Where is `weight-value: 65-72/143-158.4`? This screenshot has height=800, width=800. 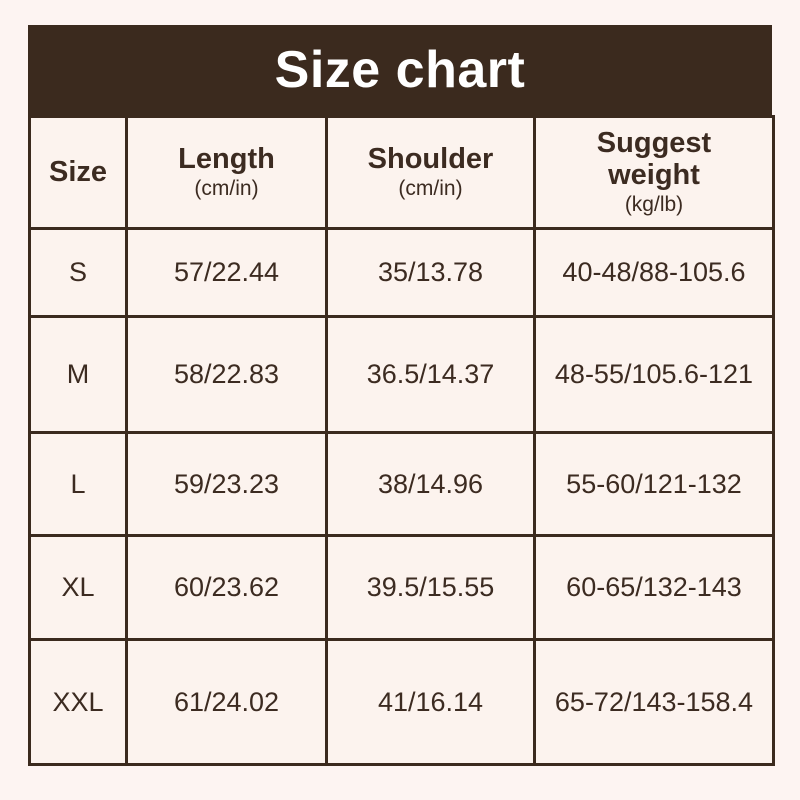
weight-value: 65-72/143-158.4 is located at coordinates (654, 702).